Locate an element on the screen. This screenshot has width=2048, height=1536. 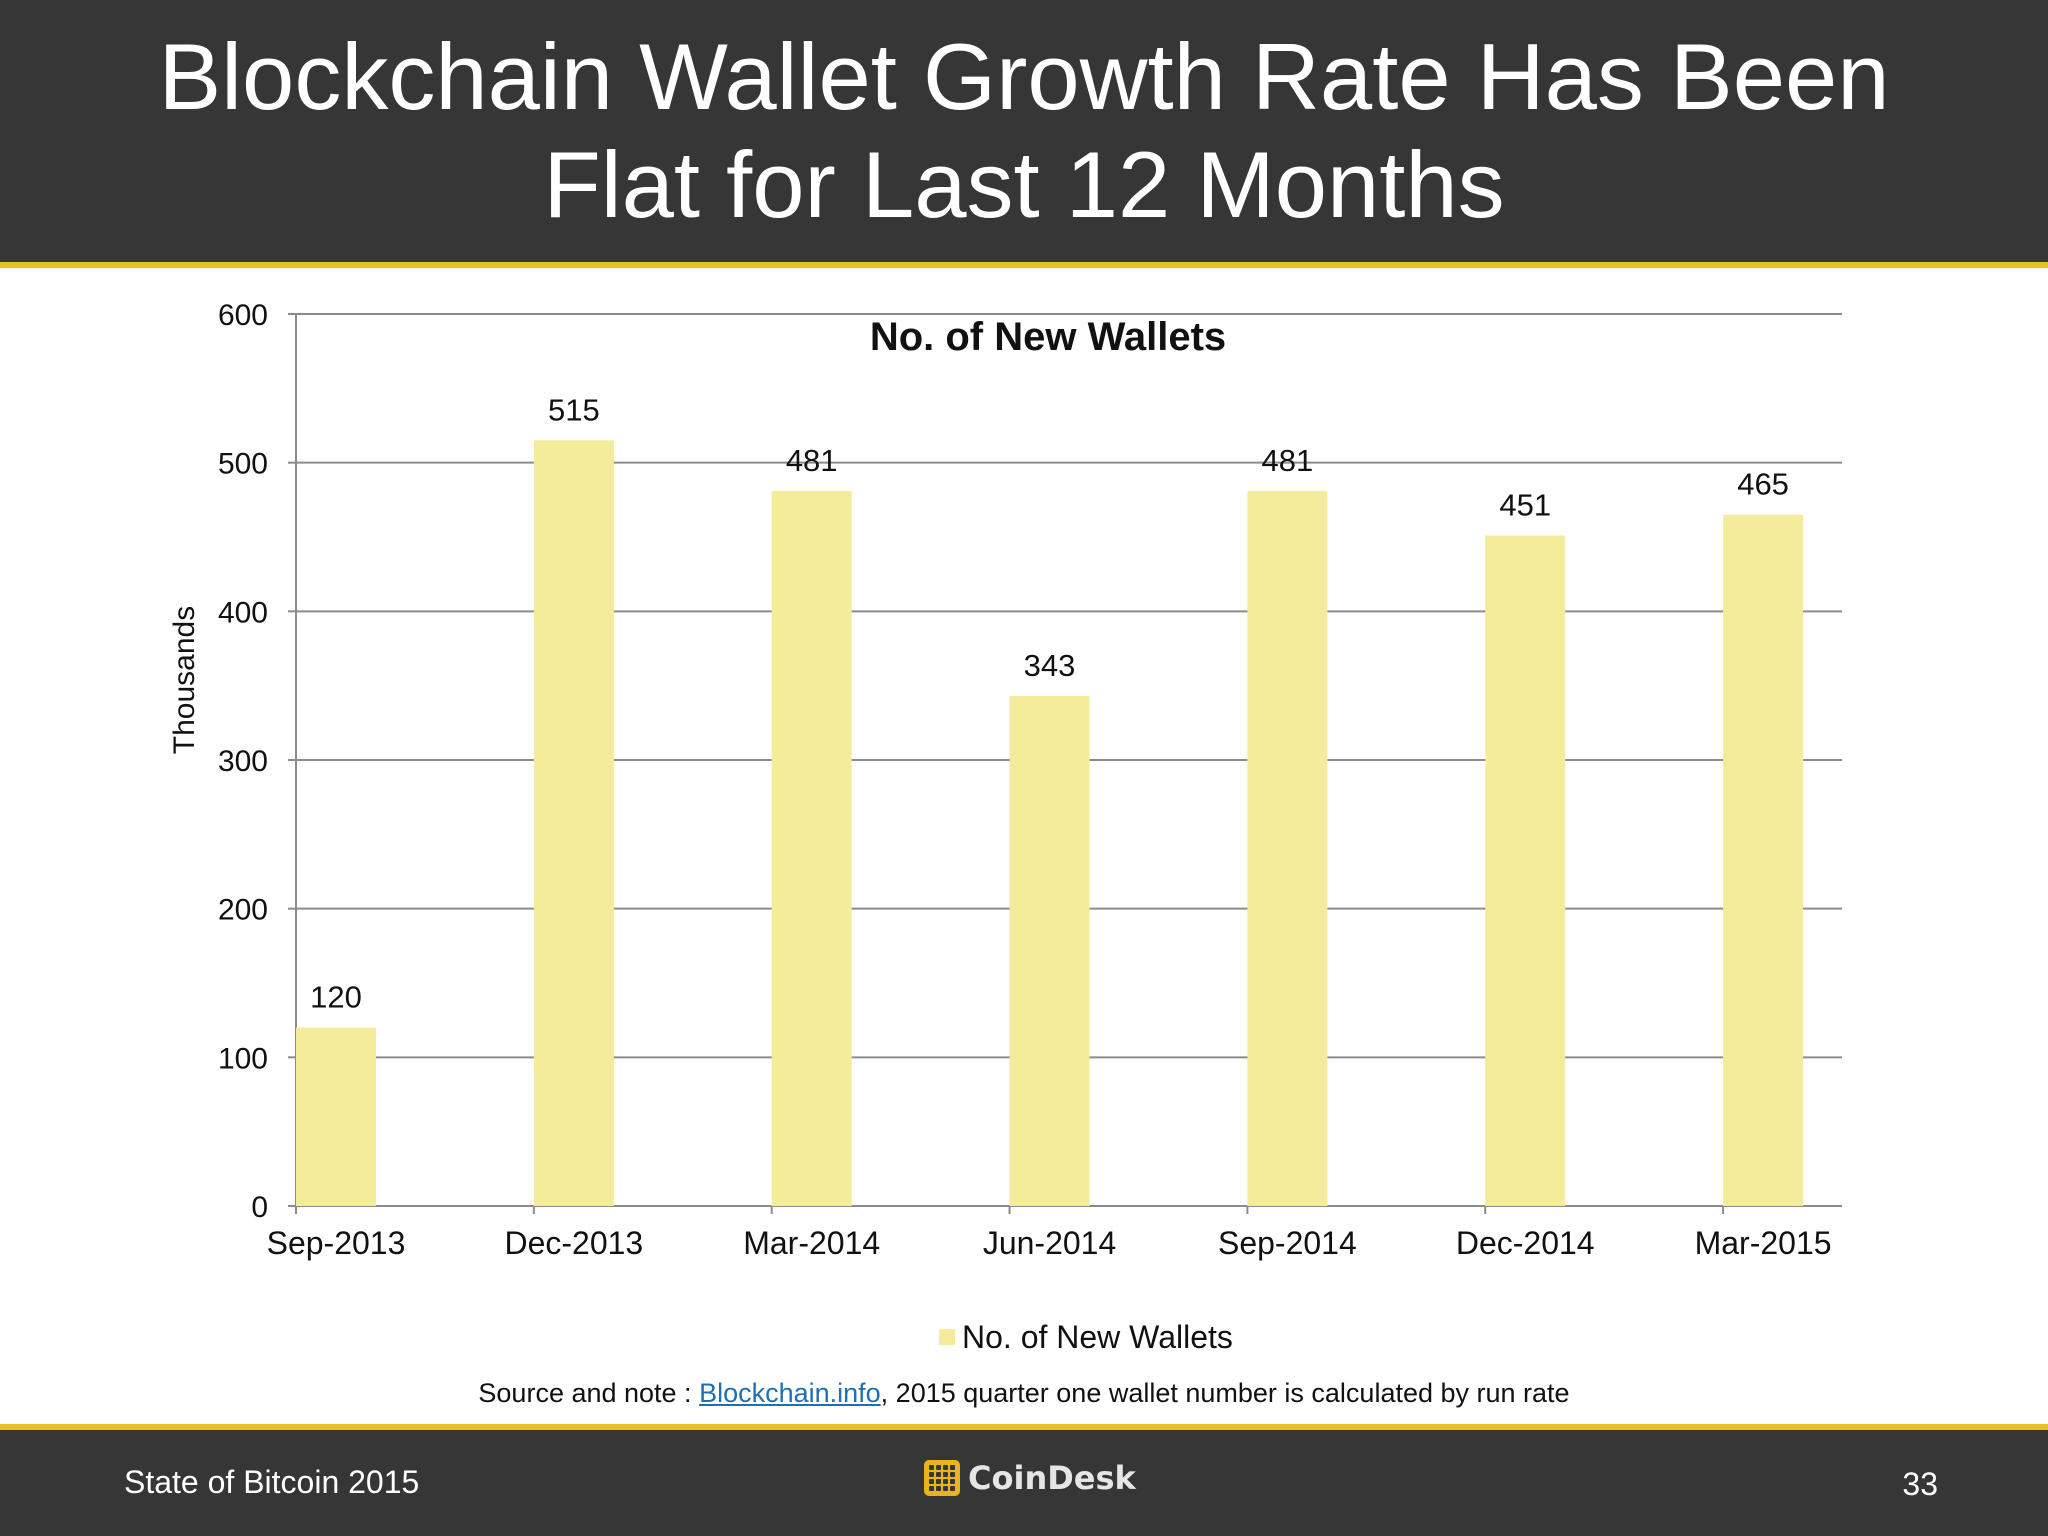
bar-mar-2014 is located at coordinates (811, 848).